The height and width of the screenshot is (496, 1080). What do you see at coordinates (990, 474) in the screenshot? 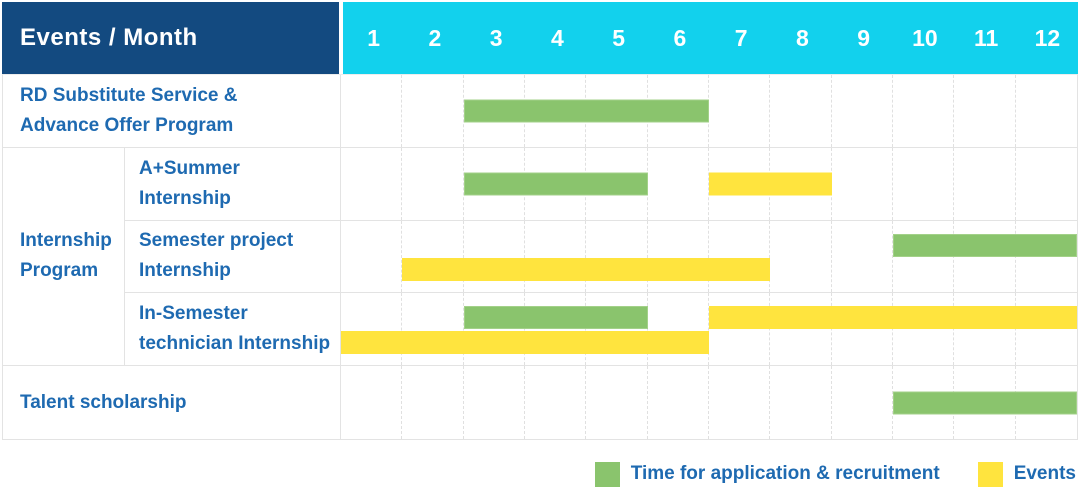
I see `legend-swatch-events` at bounding box center [990, 474].